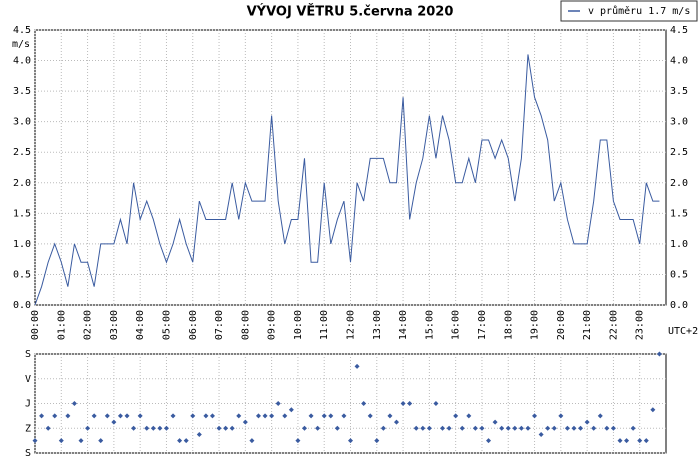 This screenshot has width=700, height=460. What do you see at coordinates (61, 325) in the screenshot?
I see `x-tick-label: 01:00` at bounding box center [61, 325].